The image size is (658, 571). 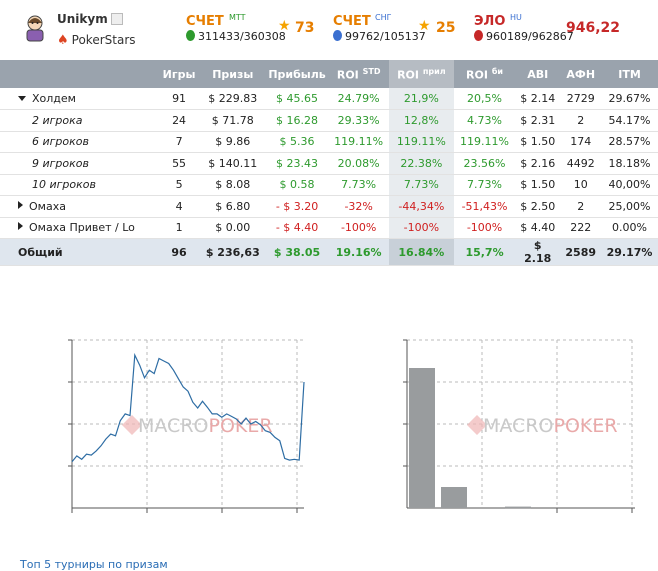 What do you see at coordinates (421, 164) in the screenshot?
I see `cell-roi-pril: 22.38%` at bounding box center [421, 164].